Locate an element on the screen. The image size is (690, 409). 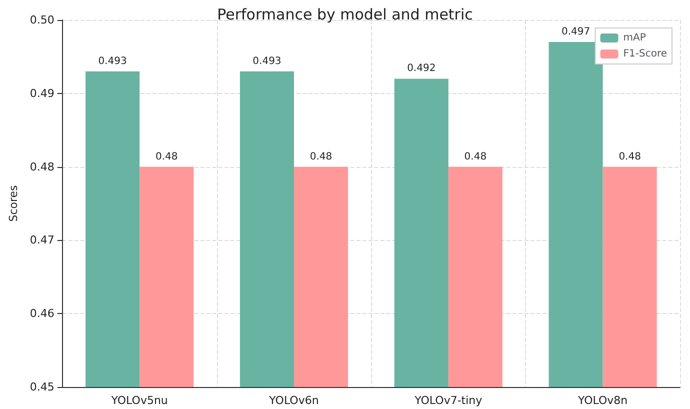
y-tick-label: 0.50 is located at coordinates (42, 20).